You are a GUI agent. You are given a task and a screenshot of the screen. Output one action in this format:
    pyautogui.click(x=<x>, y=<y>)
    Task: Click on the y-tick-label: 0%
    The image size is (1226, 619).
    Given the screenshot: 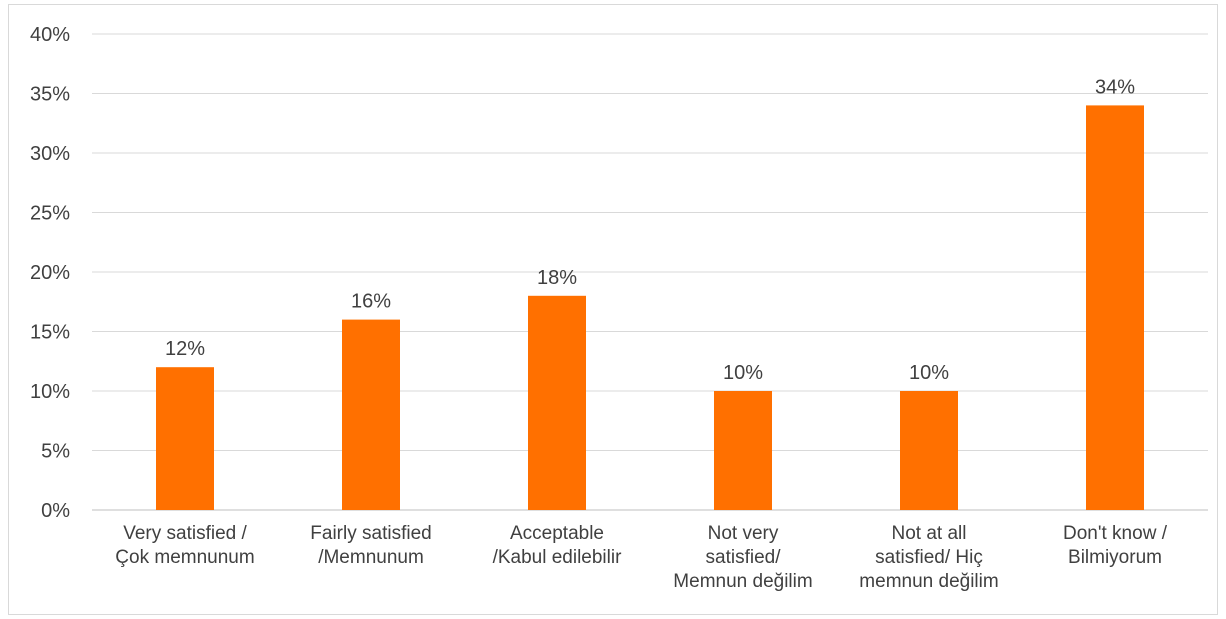 What is the action you would take?
    pyautogui.click(x=55, y=511)
    